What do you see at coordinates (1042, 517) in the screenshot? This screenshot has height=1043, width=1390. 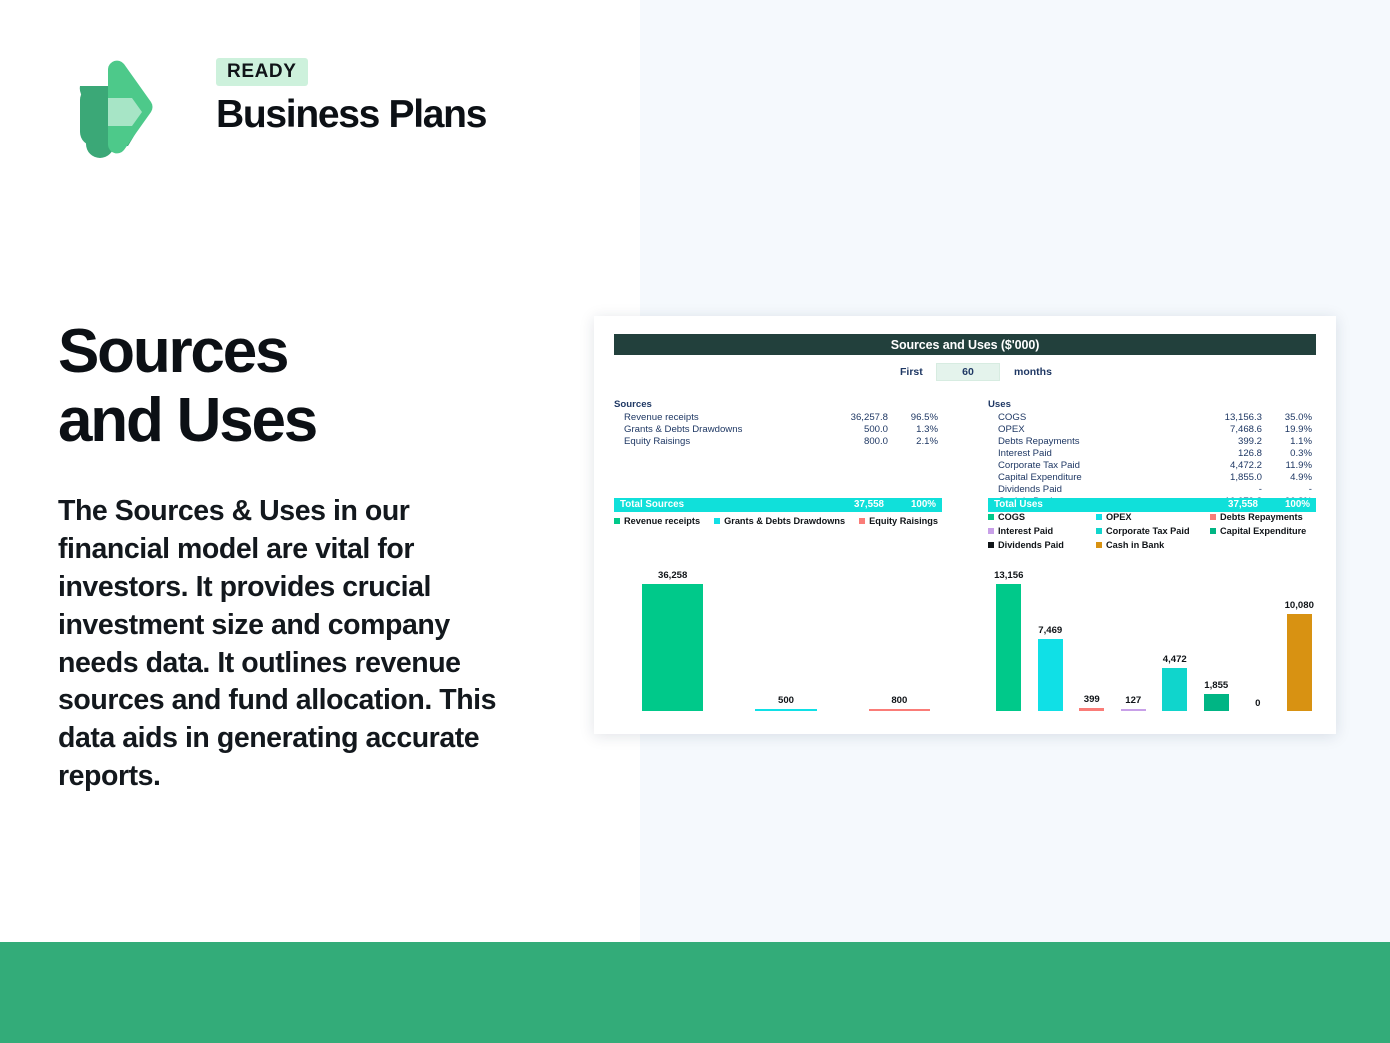 I see `legend-item: COGS` at bounding box center [1042, 517].